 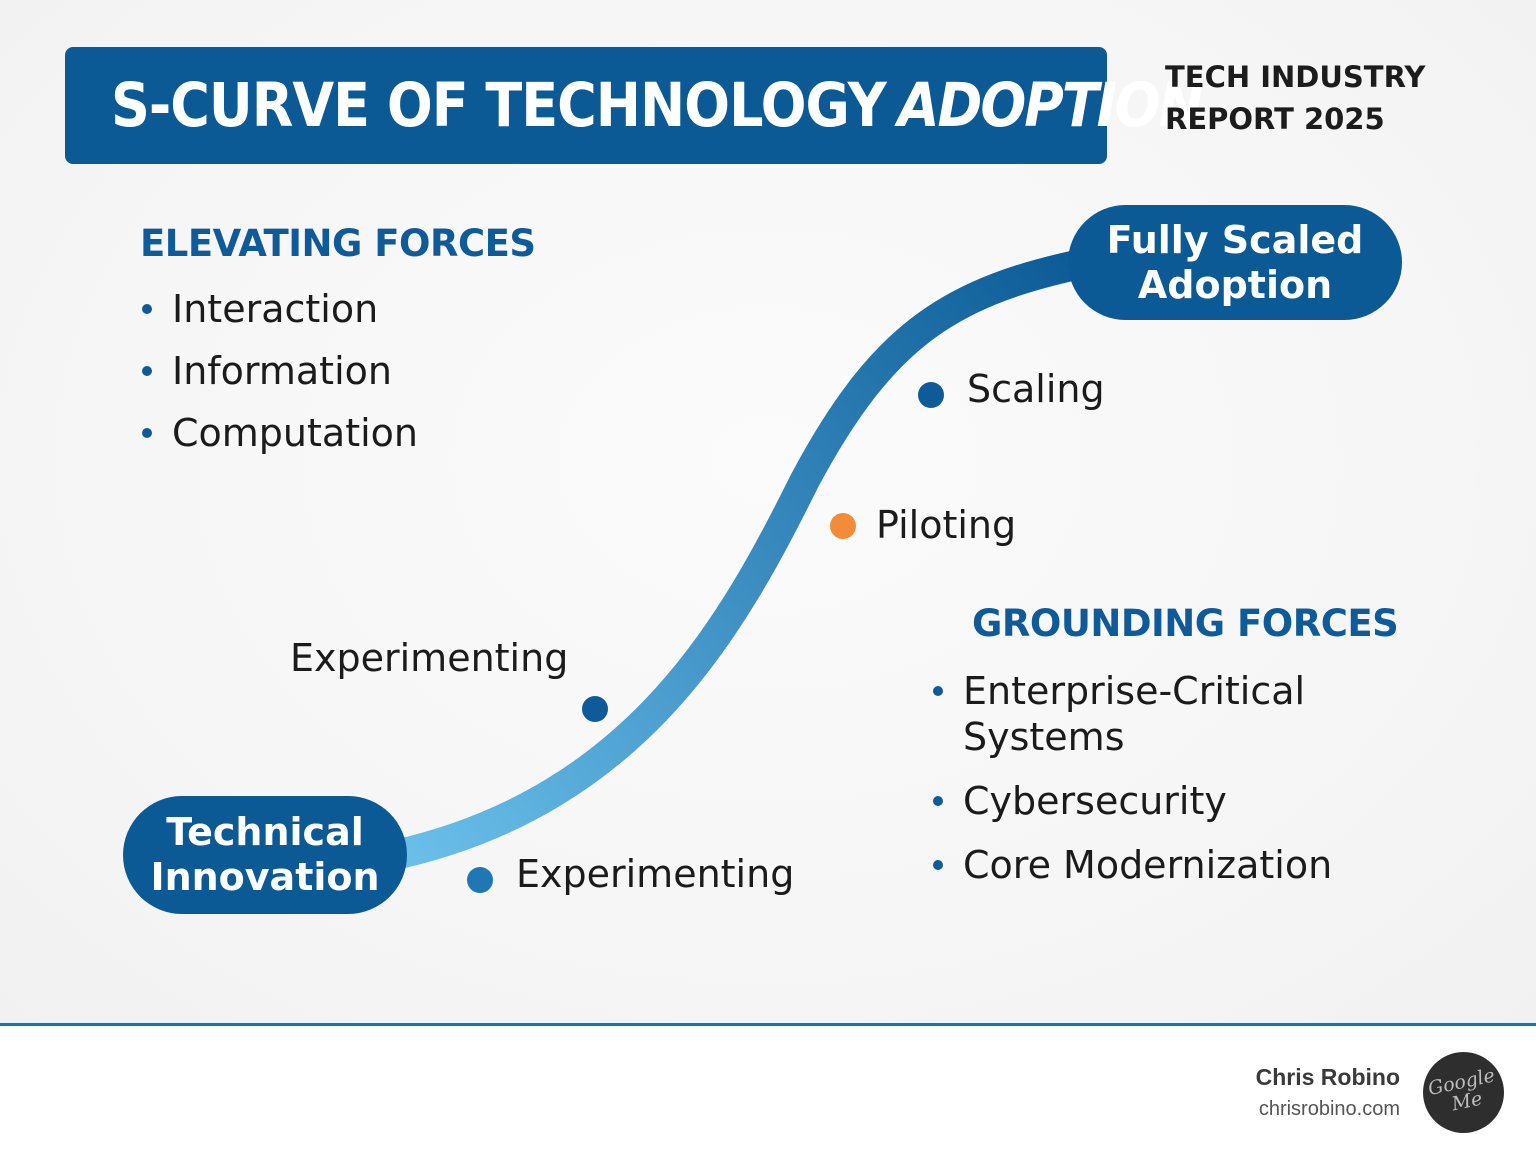 I want to click on stage-marker-experimenting-lower, so click(x=480, y=880).